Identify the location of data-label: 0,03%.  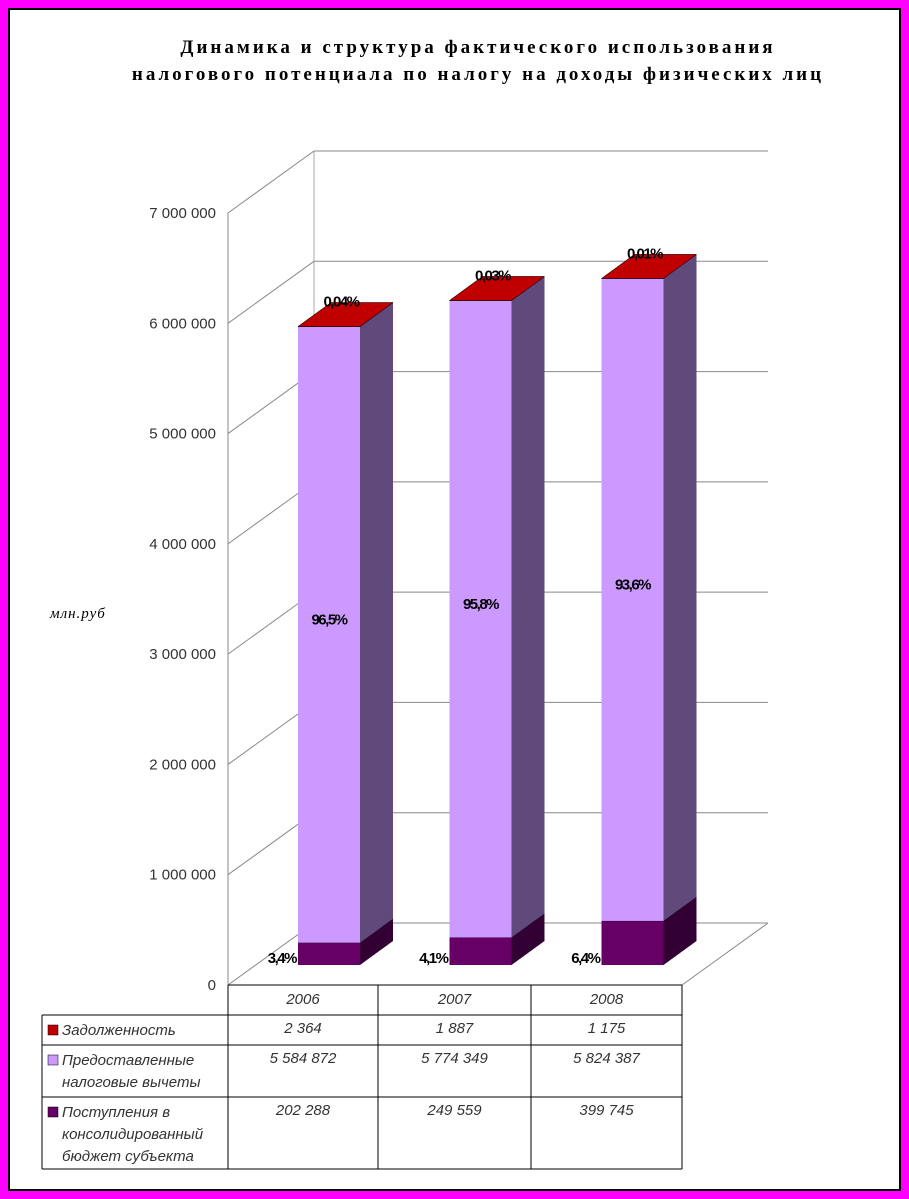
(493, 275).